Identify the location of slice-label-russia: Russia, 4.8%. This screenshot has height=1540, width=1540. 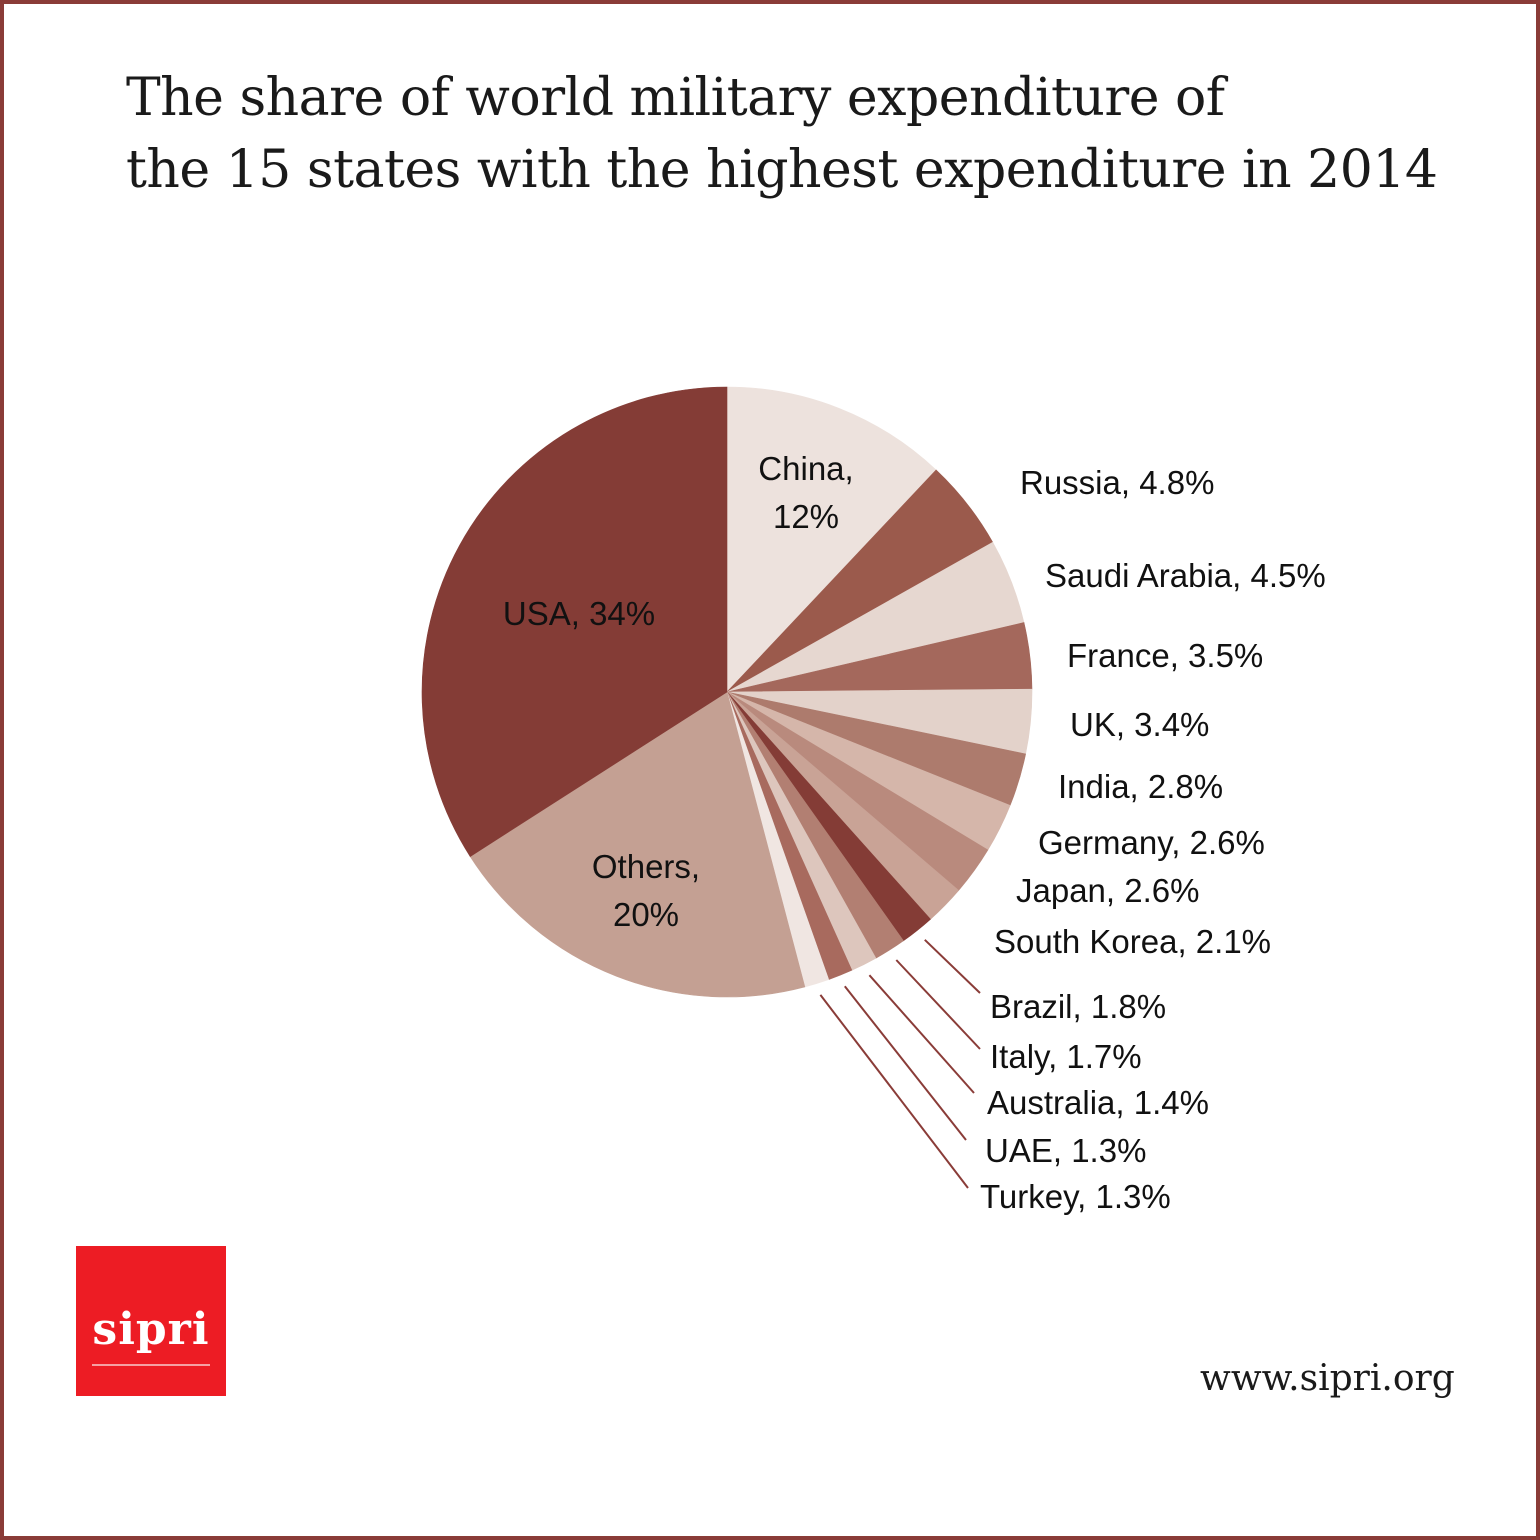
(1117, 482).